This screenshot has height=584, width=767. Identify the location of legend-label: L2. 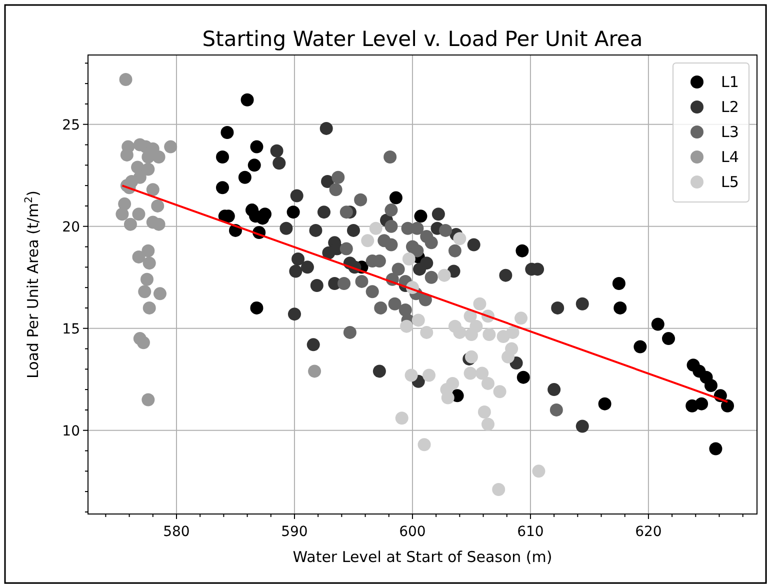
(730, 107).